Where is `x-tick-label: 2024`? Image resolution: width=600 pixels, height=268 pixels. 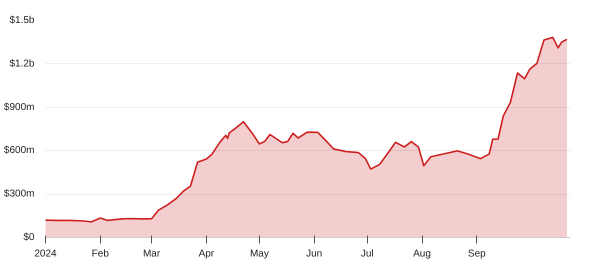 x-tick-label: 2024 is located at coordinates (46, 254).